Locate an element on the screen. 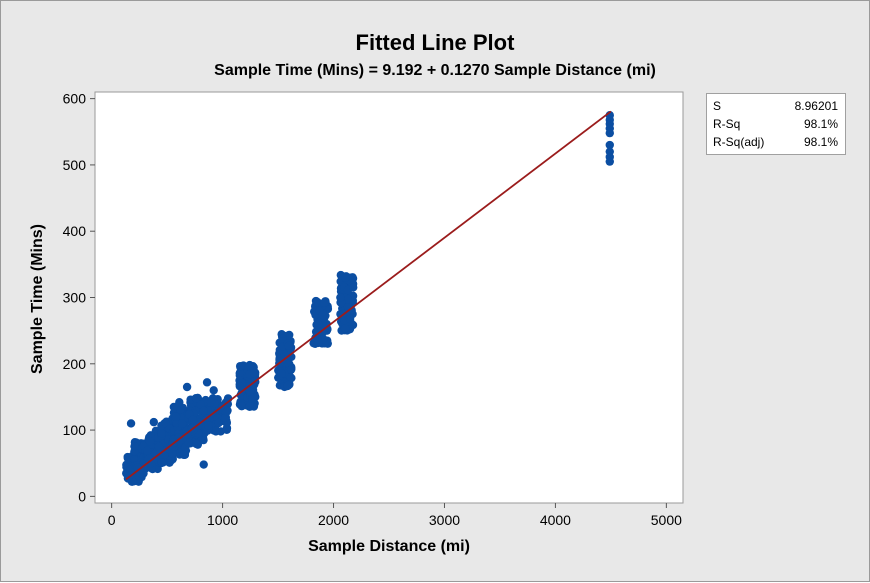 The image size is (870, 583). y-tick-label: 200 is located at coordinates (75, 364).